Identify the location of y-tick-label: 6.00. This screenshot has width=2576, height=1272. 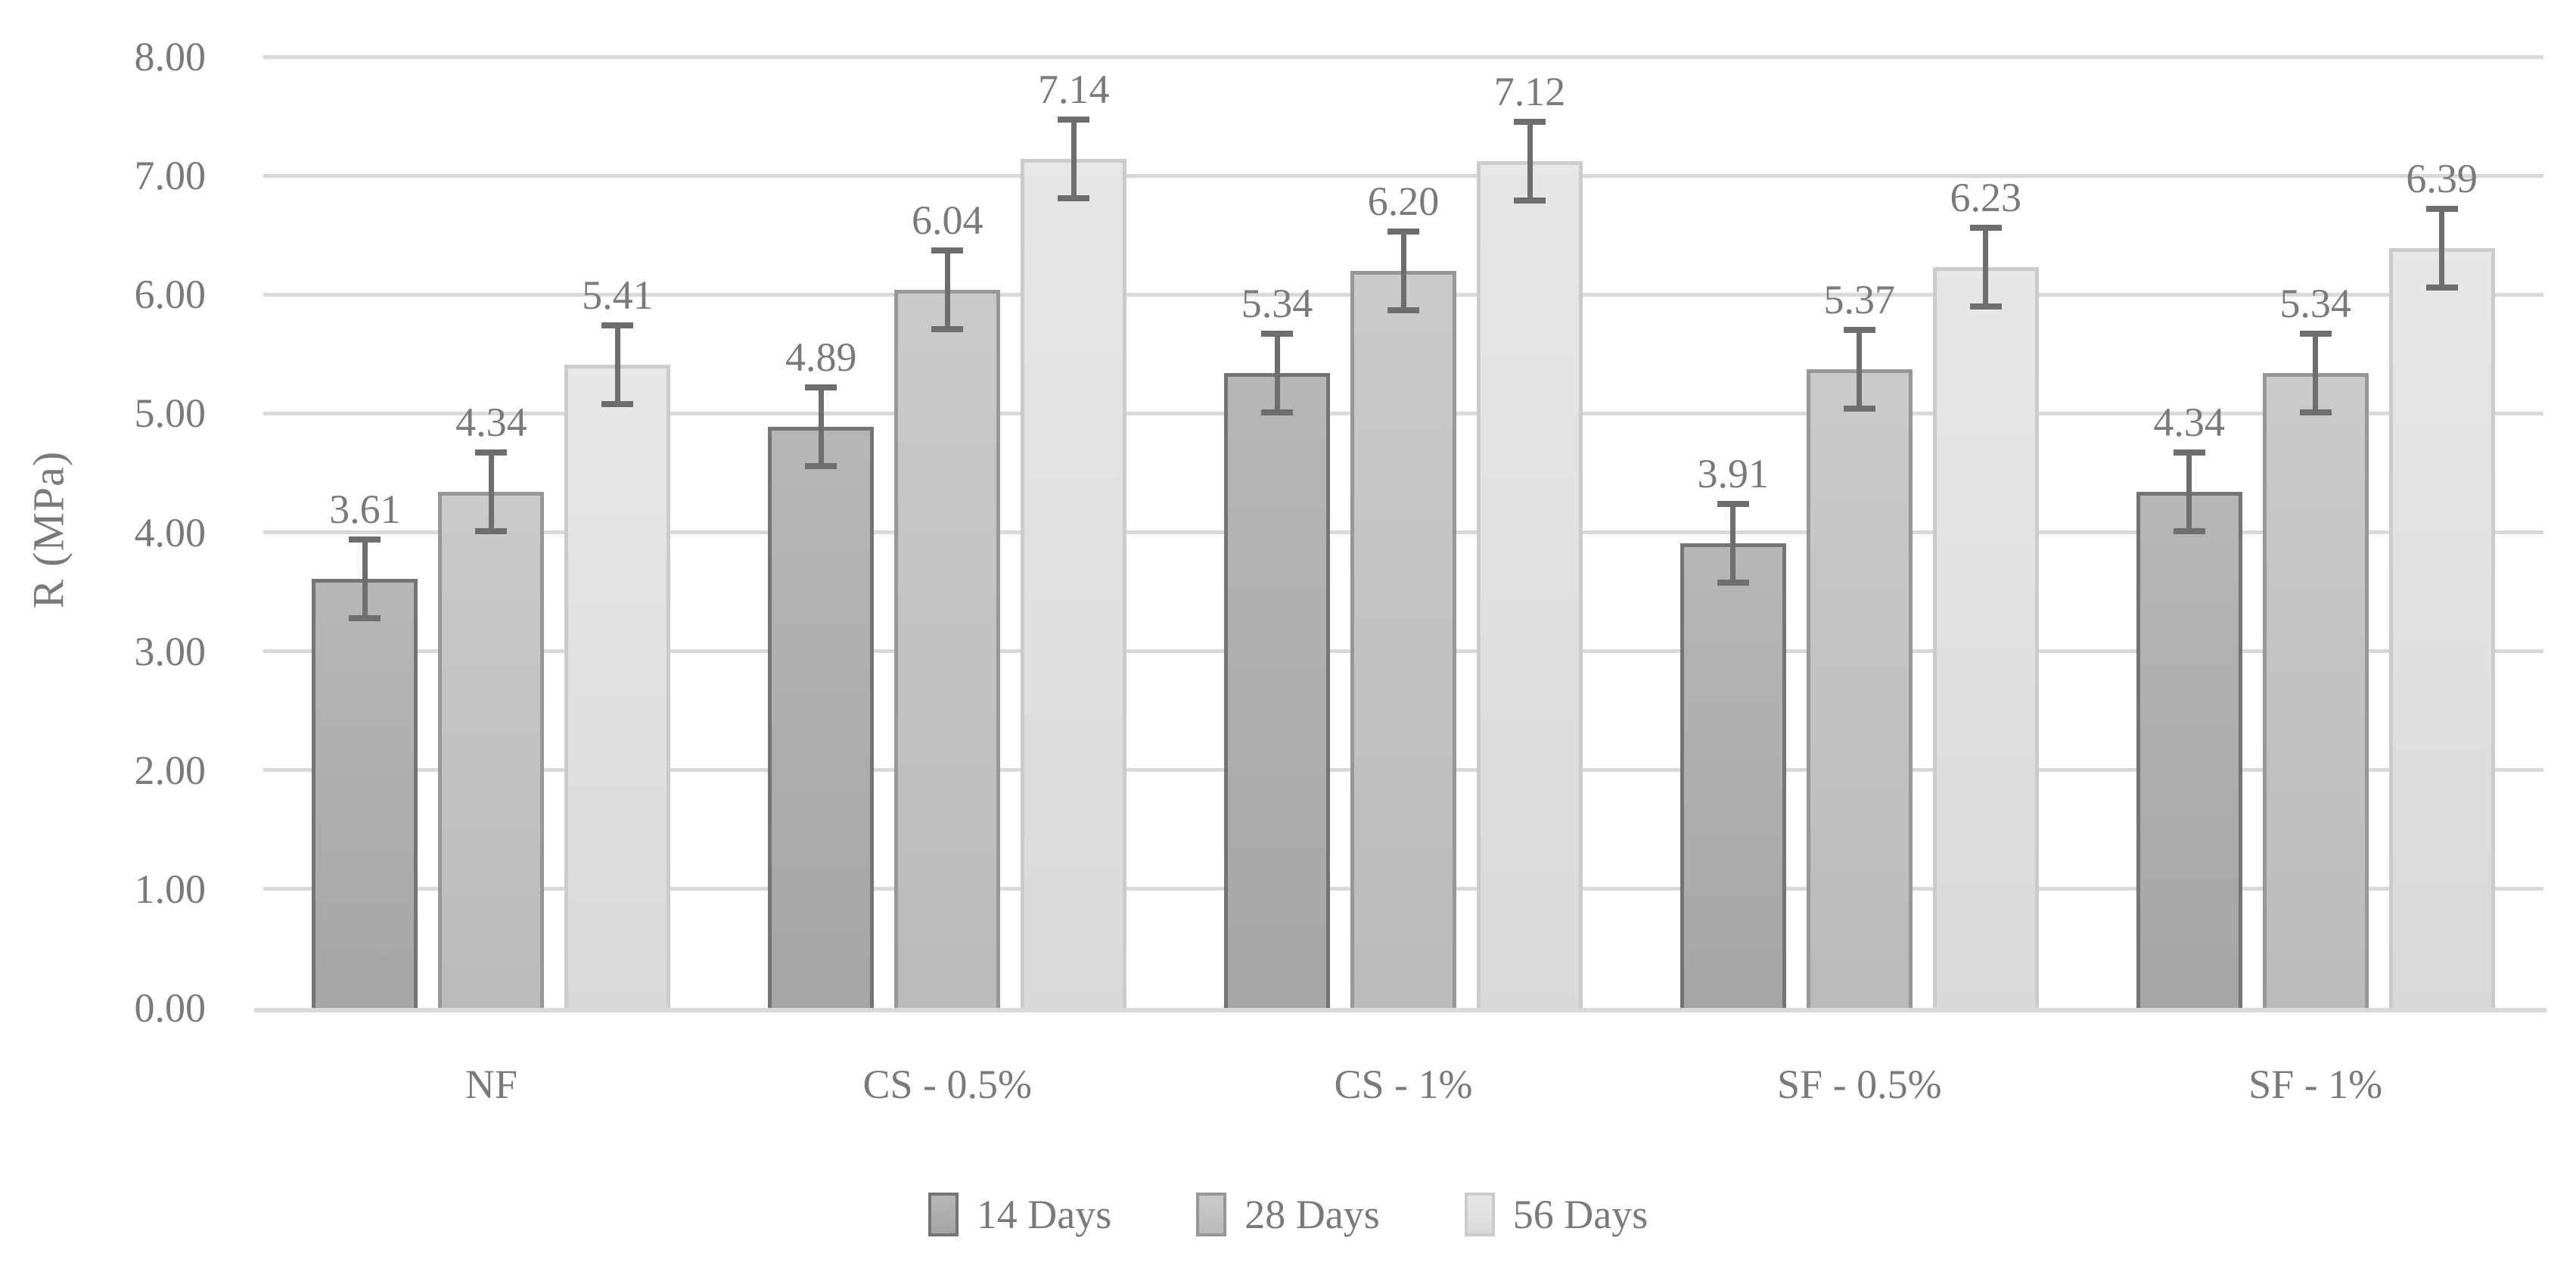
(170, 295).